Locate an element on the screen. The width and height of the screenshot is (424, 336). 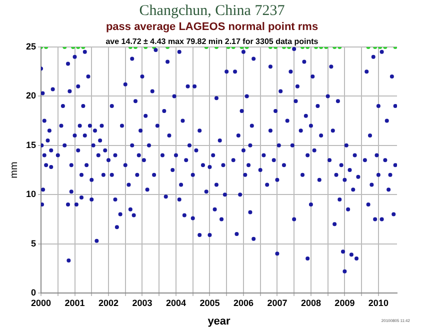
x-tick-label: 2003 is located at coordinates (142, 303).